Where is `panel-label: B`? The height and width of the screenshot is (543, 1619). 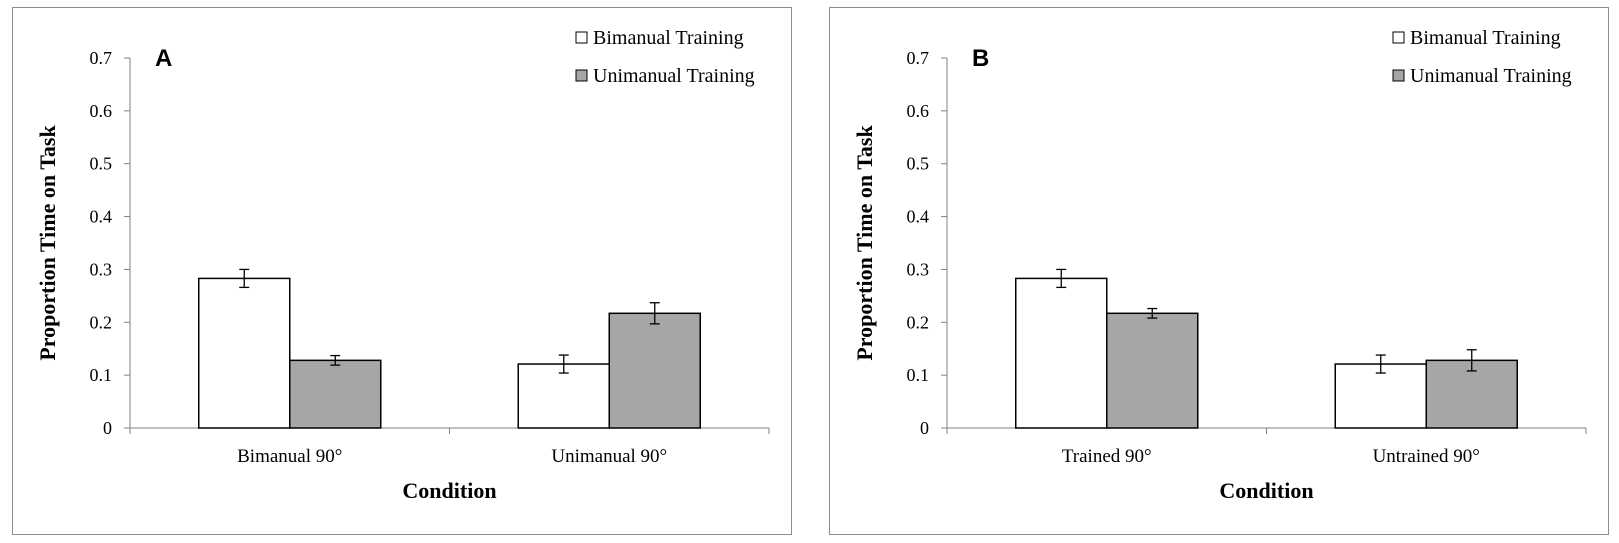
panel-label: B is located at coordinates (980, 58).